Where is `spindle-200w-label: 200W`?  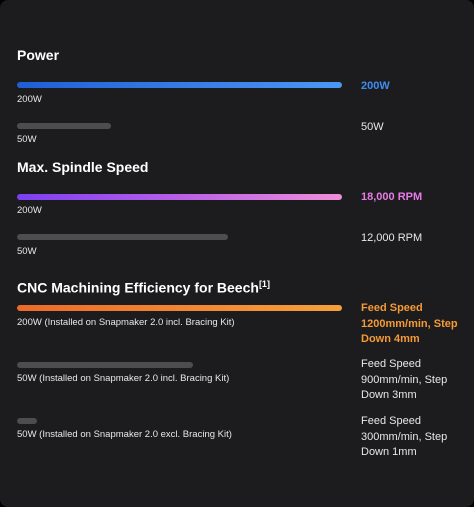 spindle-200w-label: 200W is located at coordinates (29, 210).